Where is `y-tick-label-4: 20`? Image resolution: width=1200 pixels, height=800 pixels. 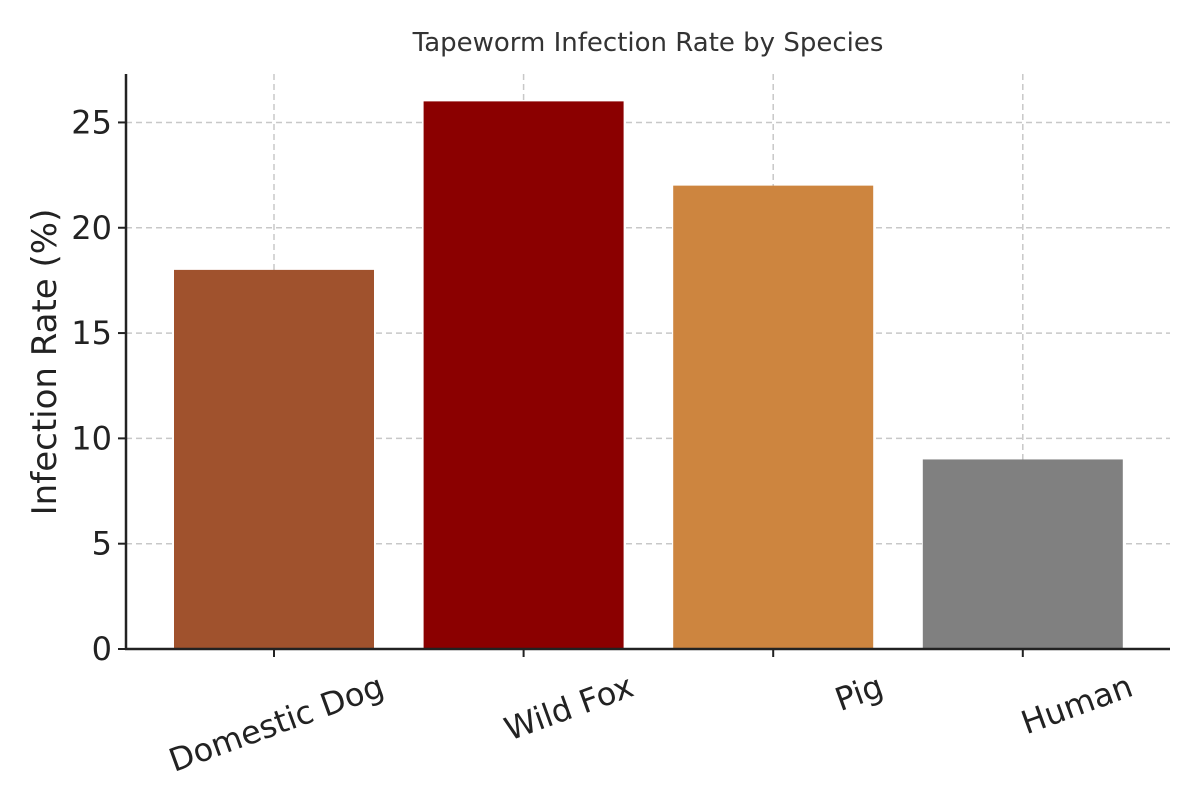 y-tick-label-4: 20 is located at coordinates (91, 228).